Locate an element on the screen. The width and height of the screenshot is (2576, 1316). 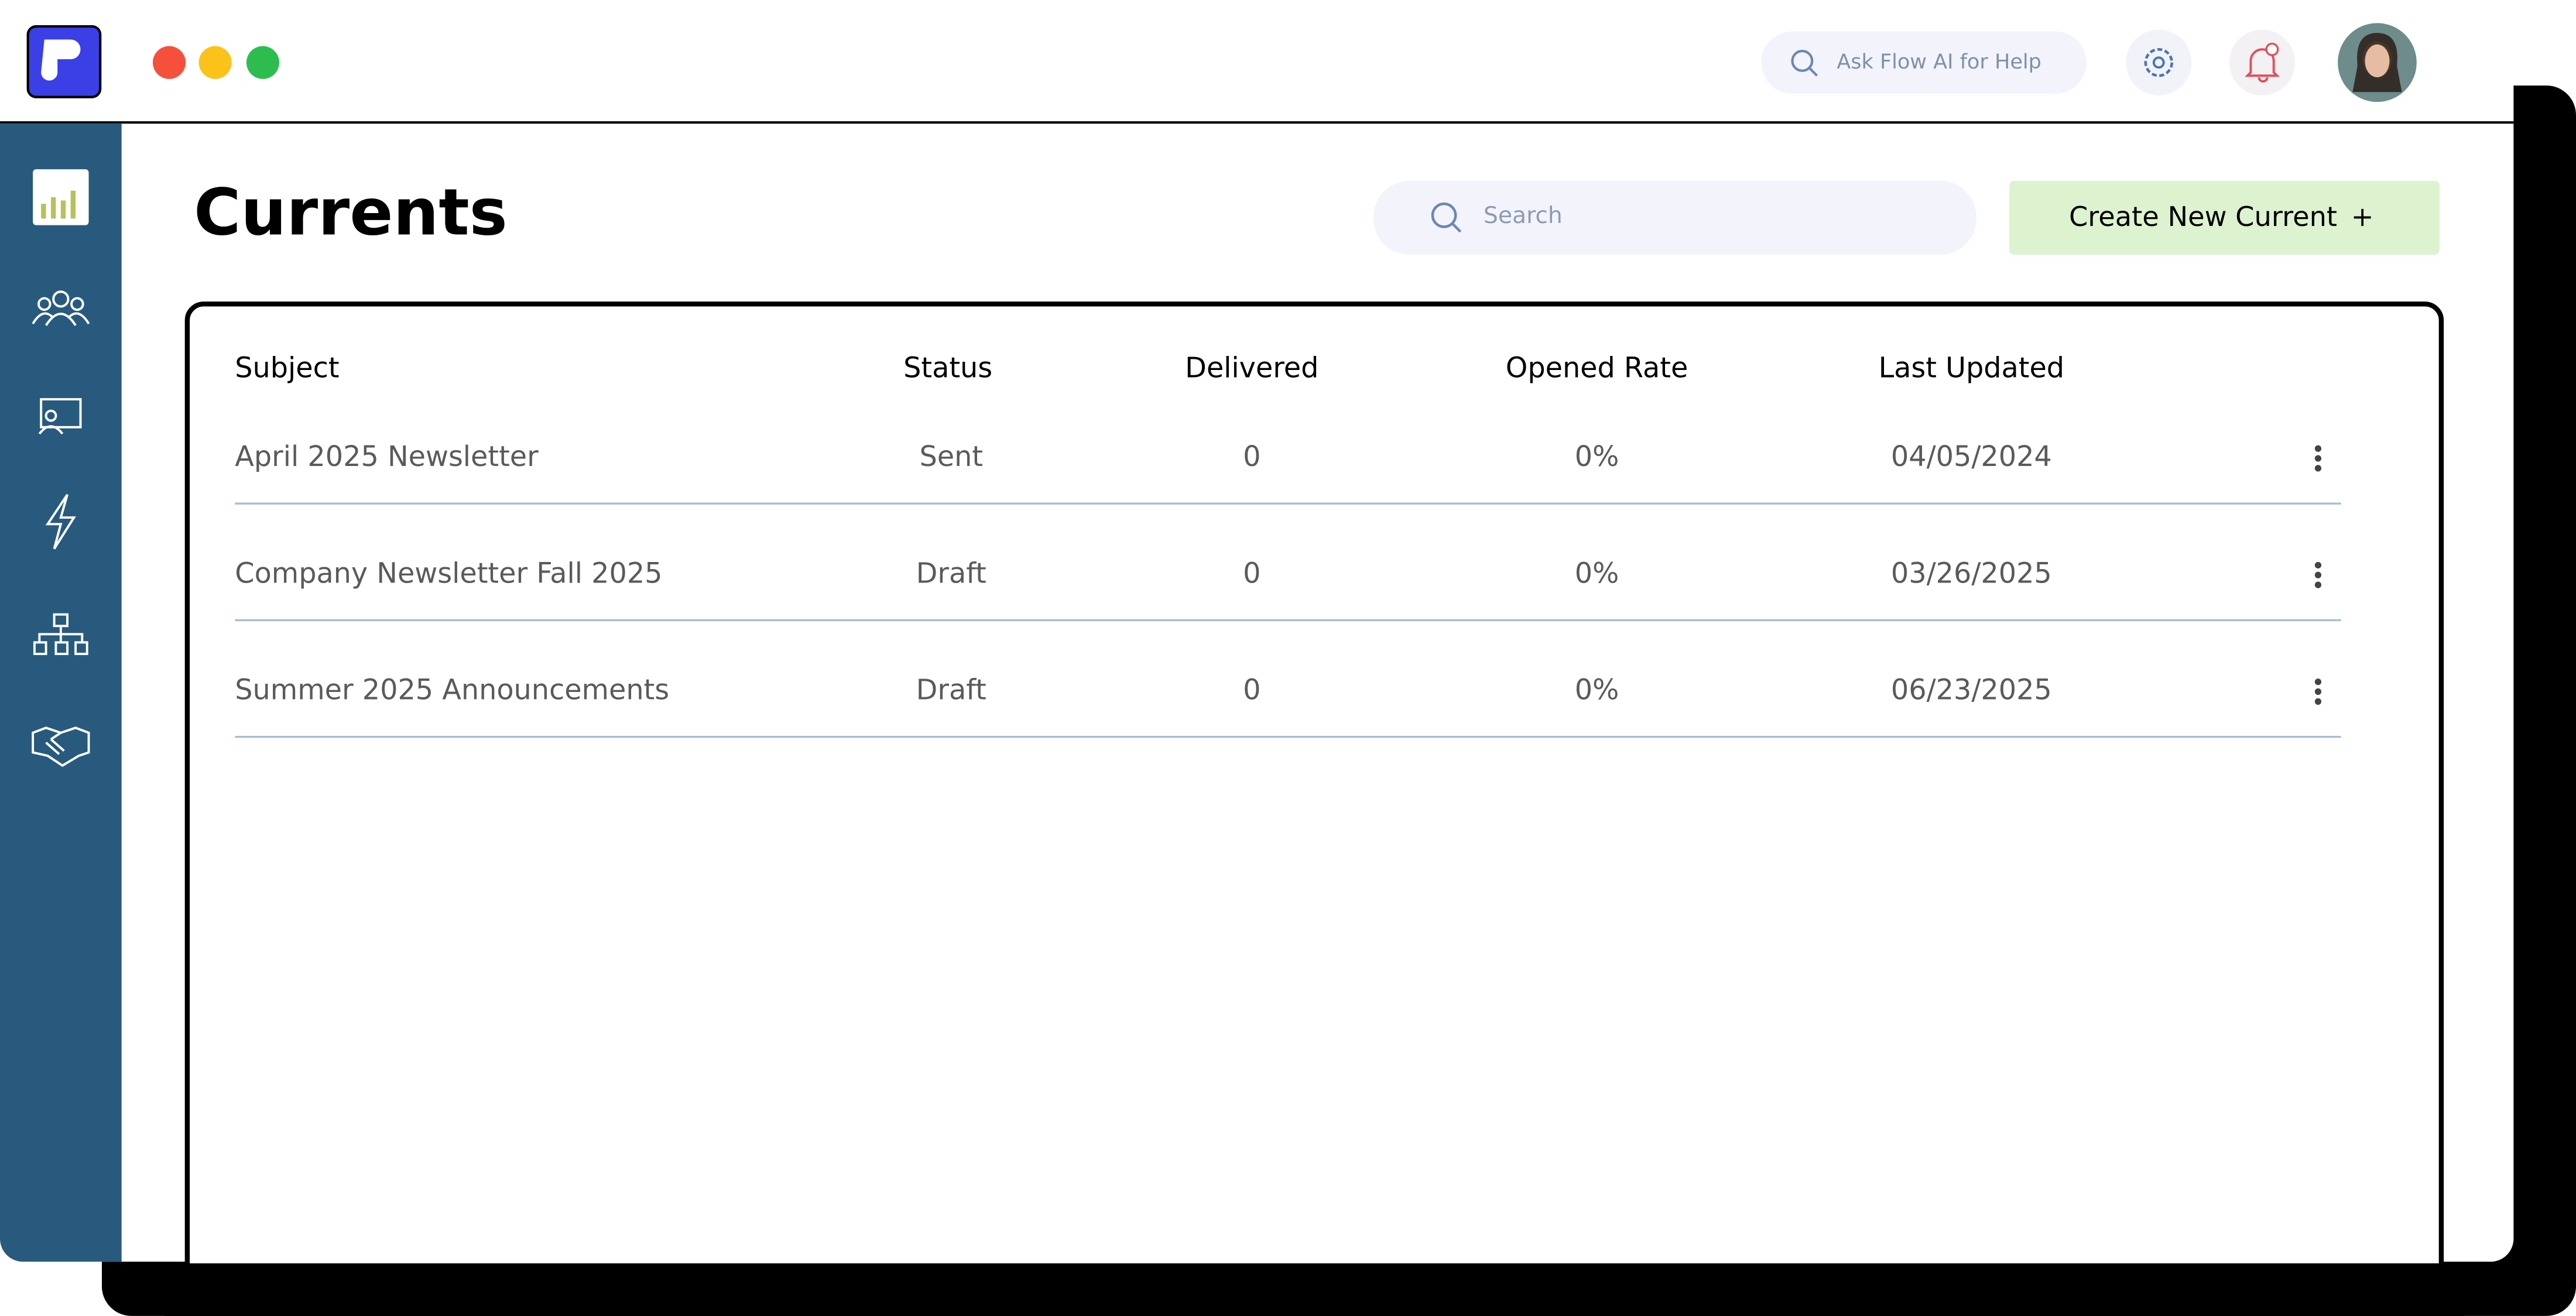
column-header: Delivered is located at coordinates (1251, 368).